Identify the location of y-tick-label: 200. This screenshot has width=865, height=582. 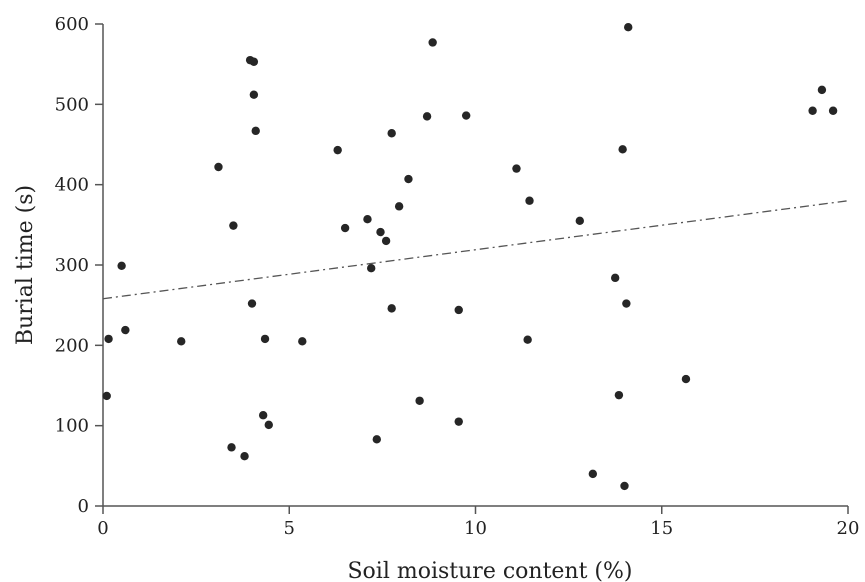
(72, 345).